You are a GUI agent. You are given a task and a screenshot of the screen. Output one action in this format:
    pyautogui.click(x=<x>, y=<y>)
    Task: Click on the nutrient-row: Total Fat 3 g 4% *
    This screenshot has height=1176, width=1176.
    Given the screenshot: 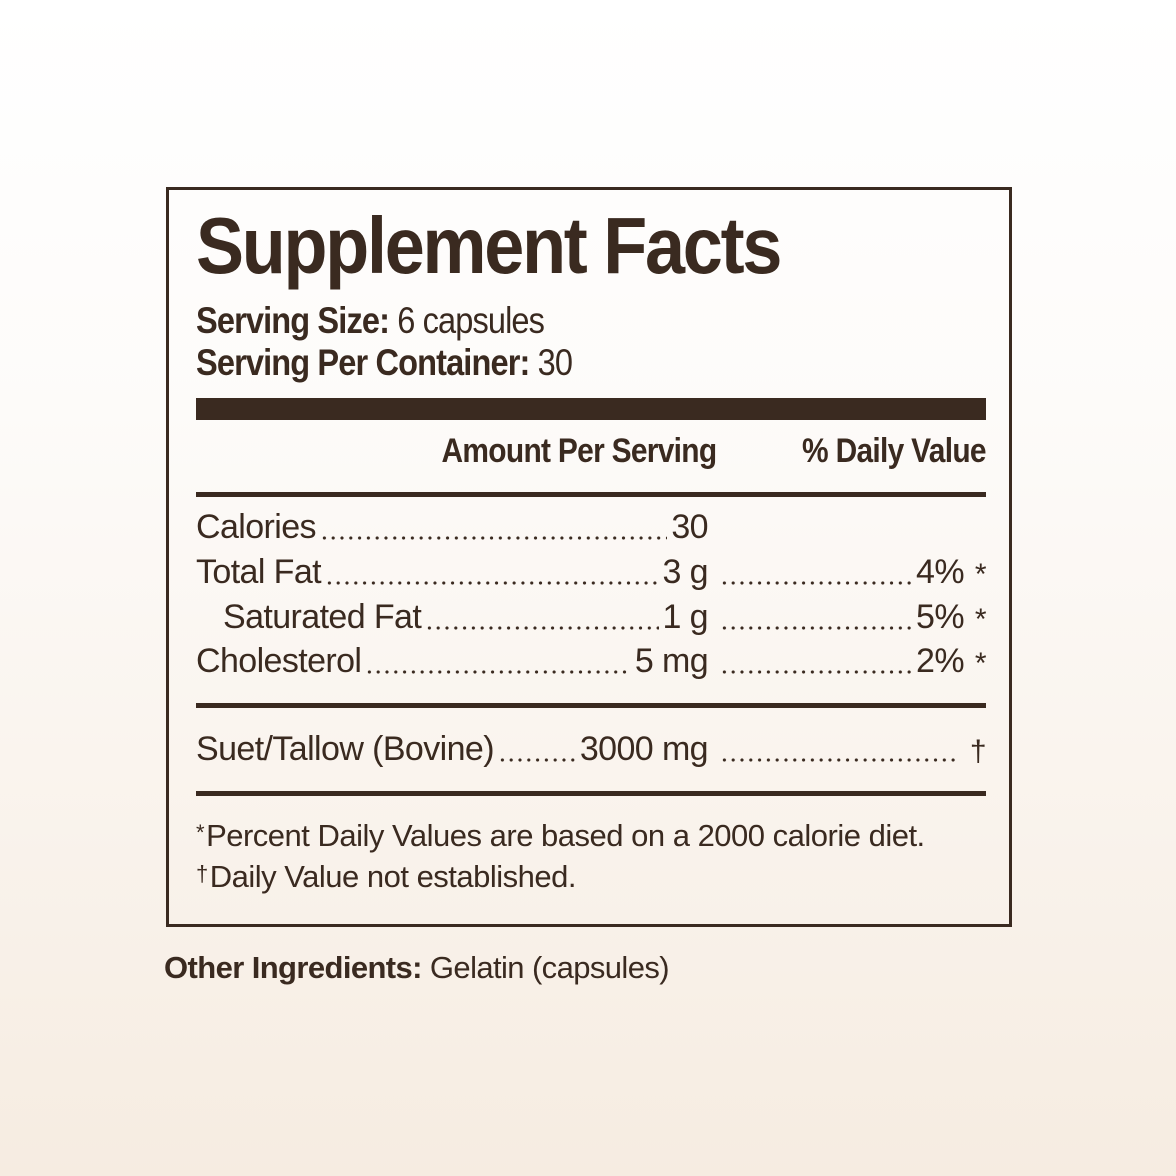 What is the action you would take?
    pyautogui.click(x=591, y=571)
    